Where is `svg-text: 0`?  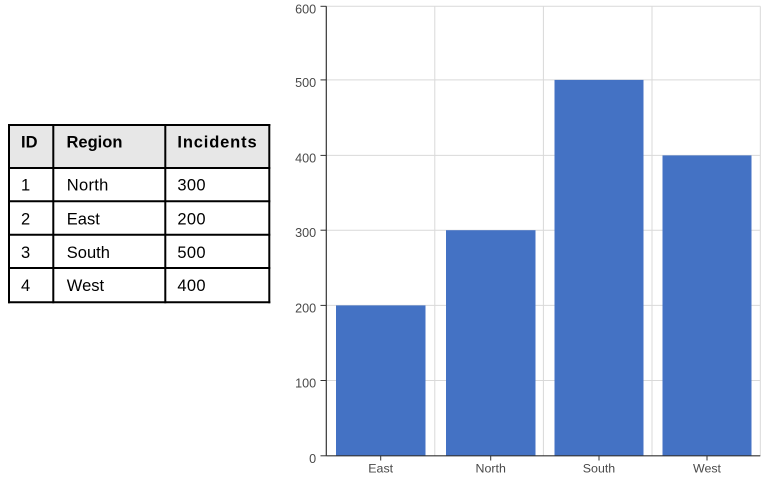 svg-text: 0 is located at coordinates (312, 459).